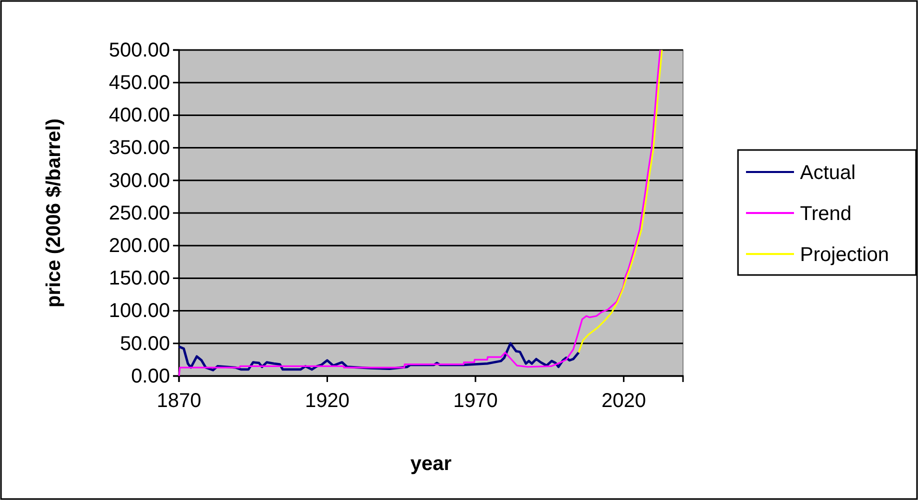 This screenshot has width=918, height=500. I want to click on y-tick-label: 350.00, so click(139, 148).